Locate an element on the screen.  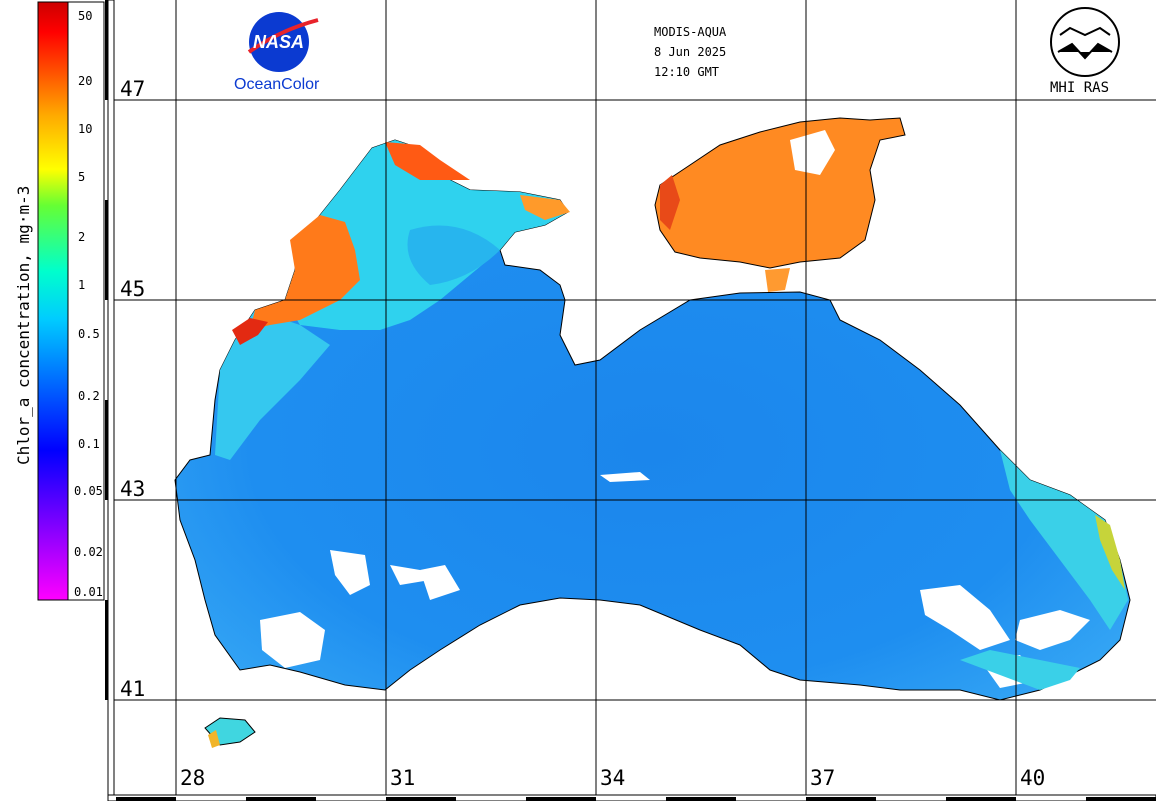
nasa-logo is located at coordinates (283, 42).